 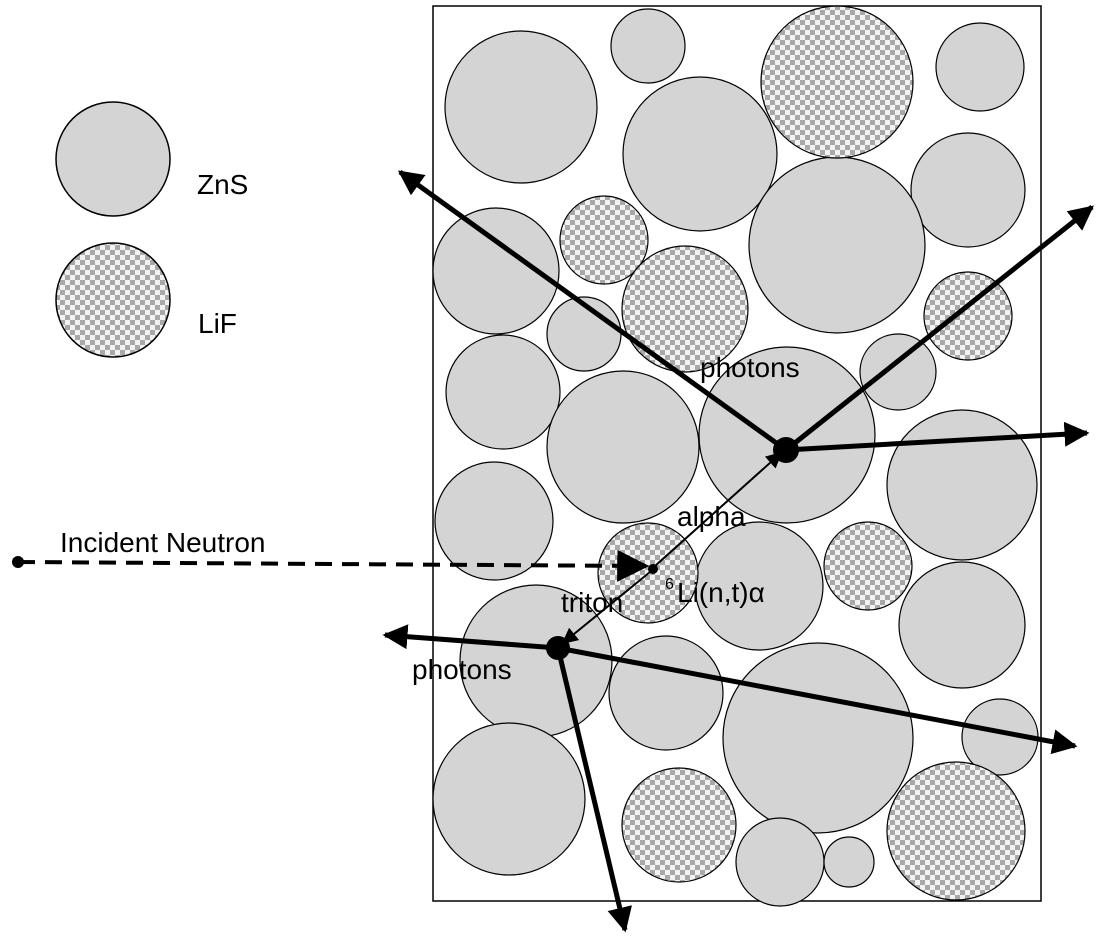 What do you see at coordinates (592, 602) in the screenshot?
I see `triton-label: triton` at bounding box center [592, 602].